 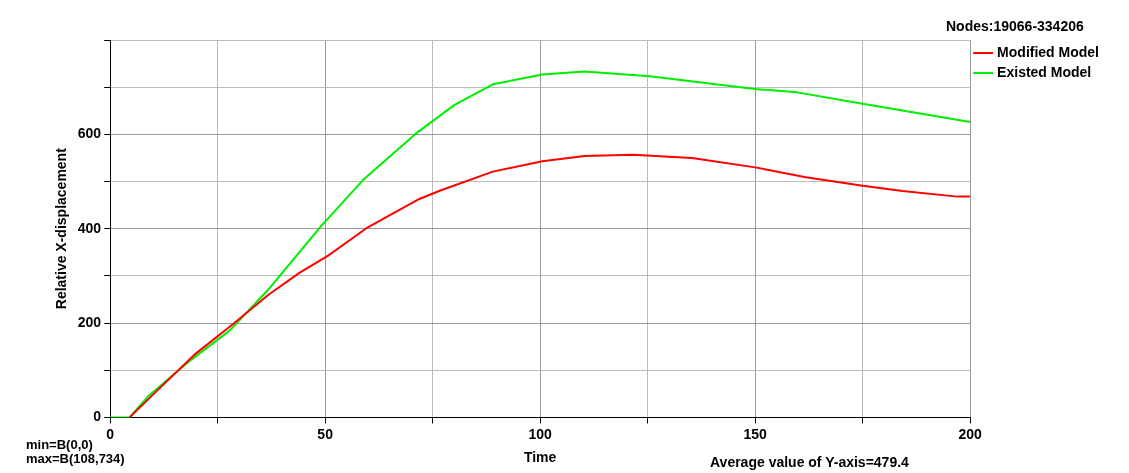 What do you see at coordinates (755, 433) in the screenshot?
I see `x-tick-label: 150` at bounding box center [755, 433].